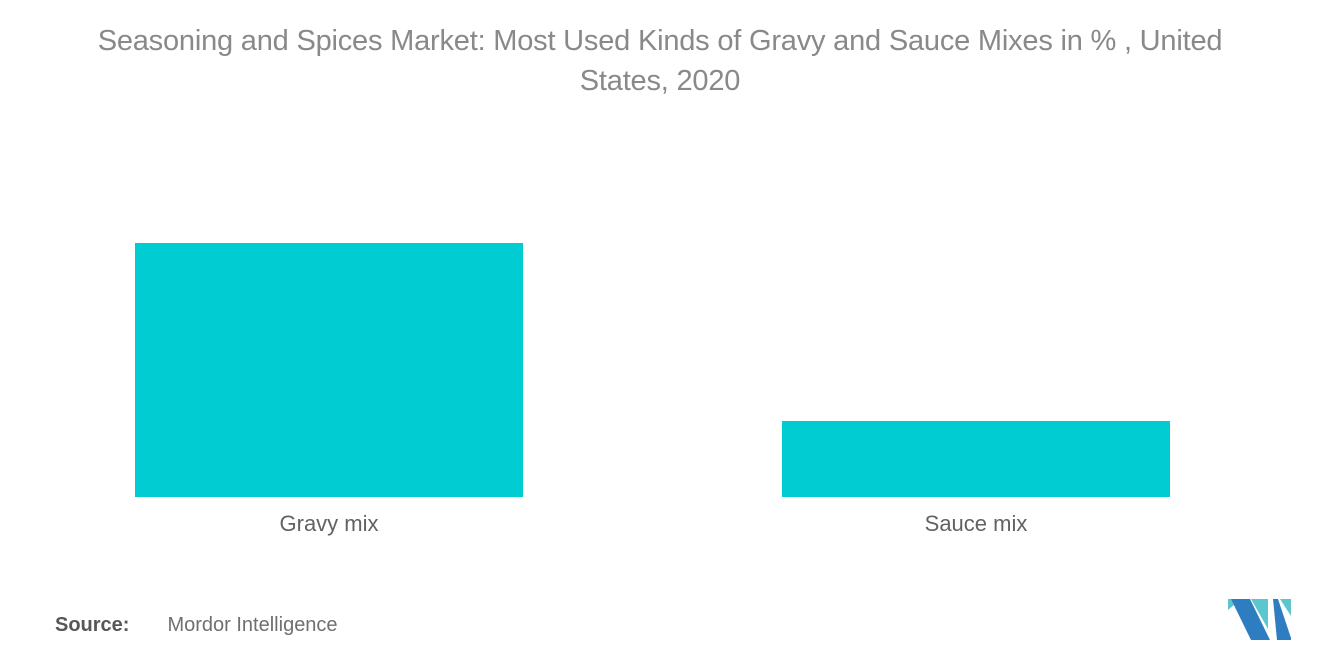 The image size is (1320, 665). Describe the element at coordinates (329, 370) in the screenshot. I see `bar-gravy-mix` at that location.